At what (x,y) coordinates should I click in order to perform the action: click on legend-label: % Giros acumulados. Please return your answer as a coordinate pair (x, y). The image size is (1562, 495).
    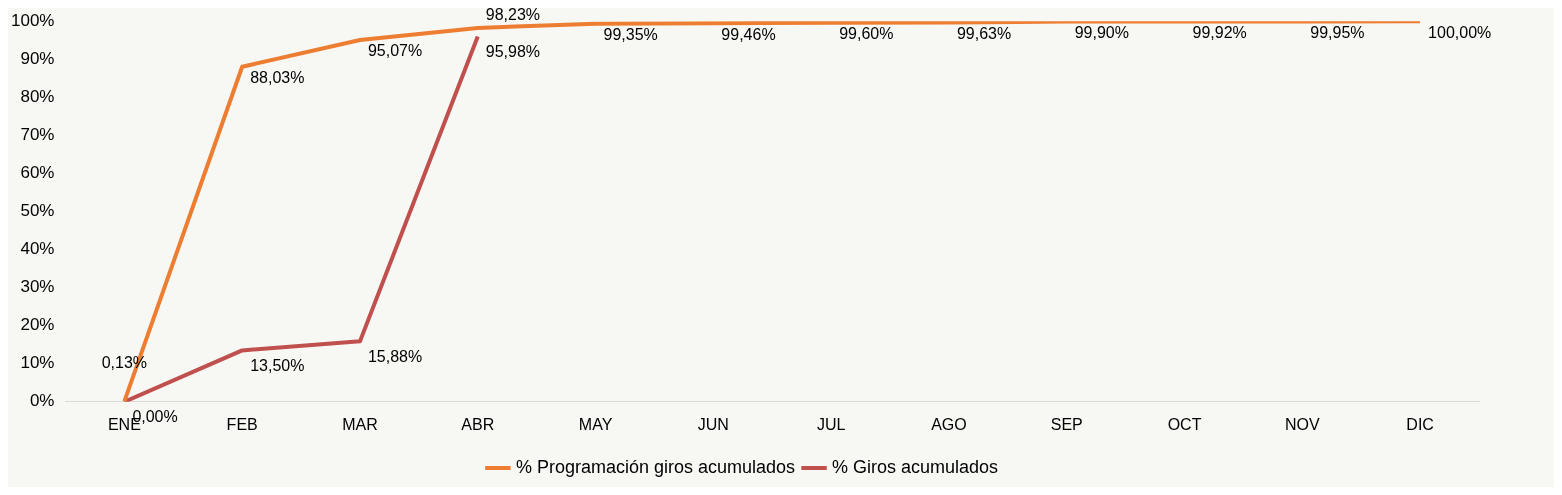
    Looking at the image, I should click on (915, 466).